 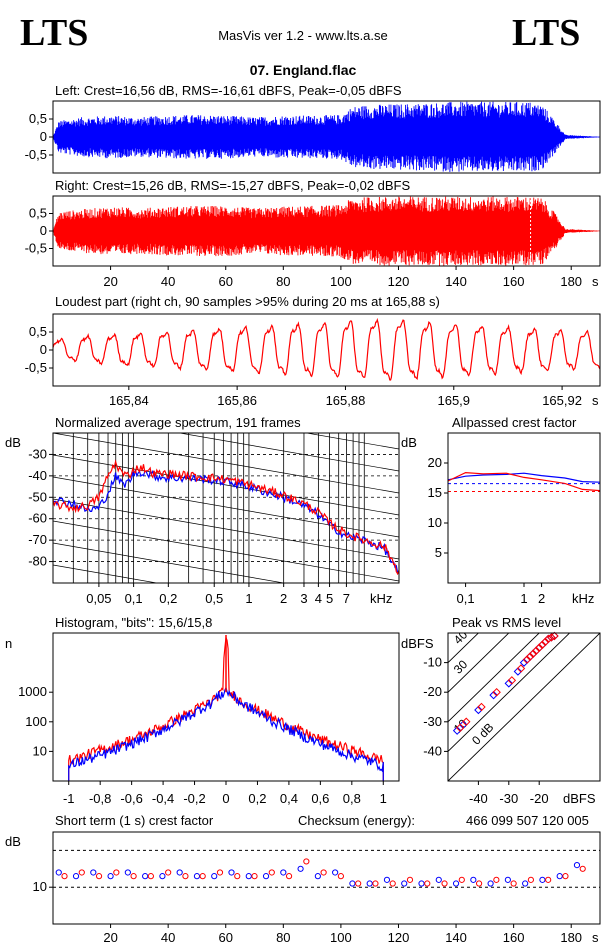 I want to click on allpassed-crest-x-unit: kHz, so click(x=583, y=598).